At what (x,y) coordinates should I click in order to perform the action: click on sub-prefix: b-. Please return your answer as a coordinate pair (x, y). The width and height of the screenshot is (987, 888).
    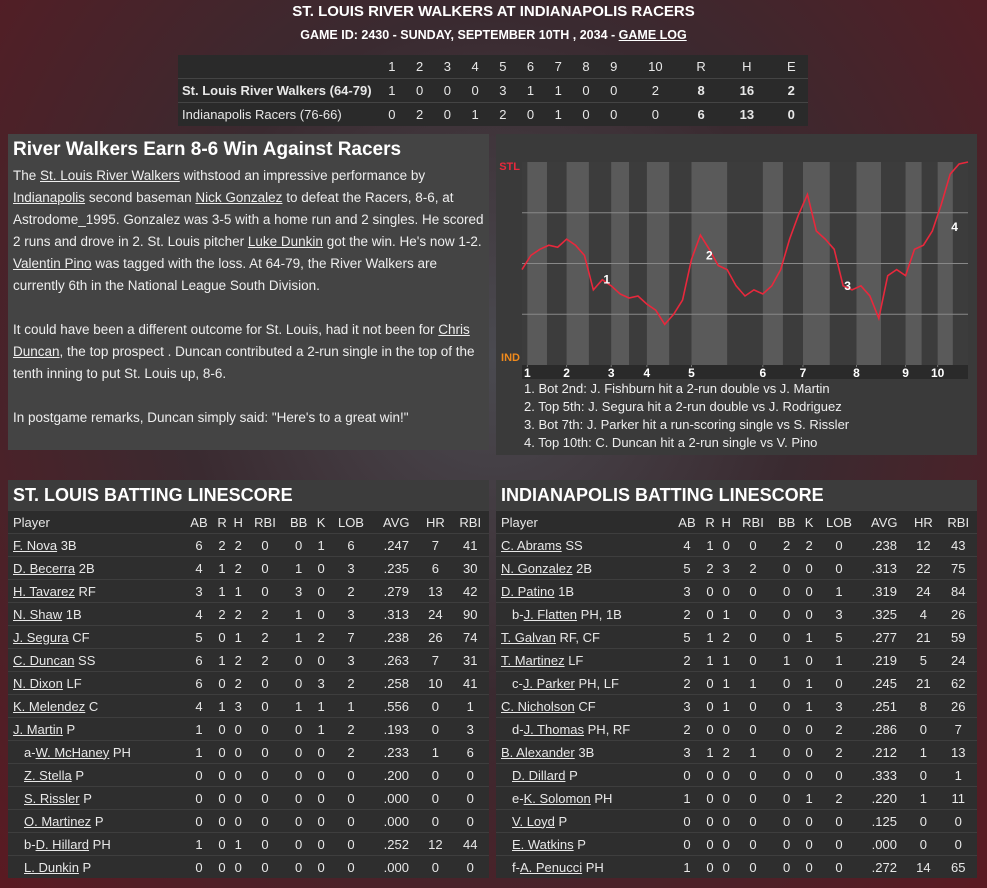
    Looking at the image, I should click on (30, 844).